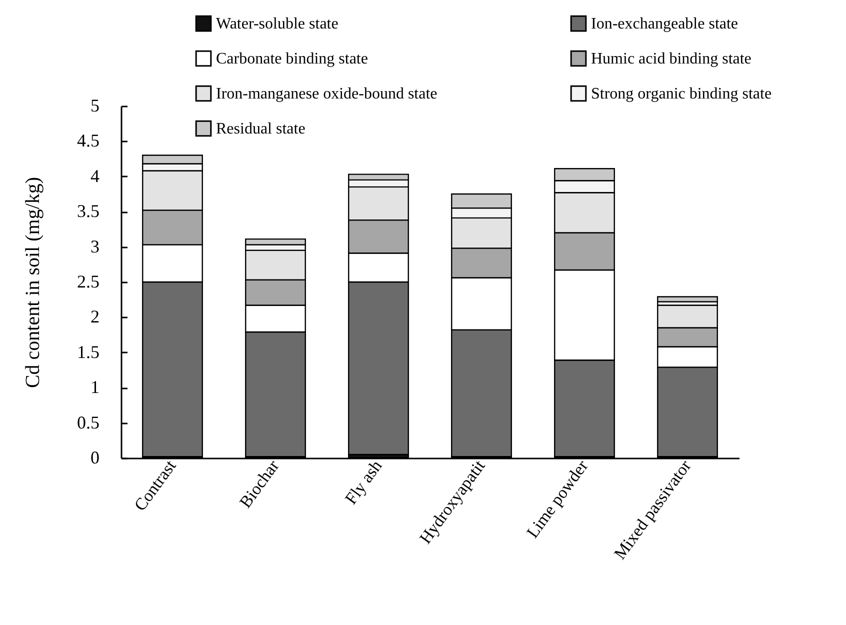 The width and height of the screenshot is (846, 625). I want to click on legend-label: Humic acid binding state, so click(671, 59).